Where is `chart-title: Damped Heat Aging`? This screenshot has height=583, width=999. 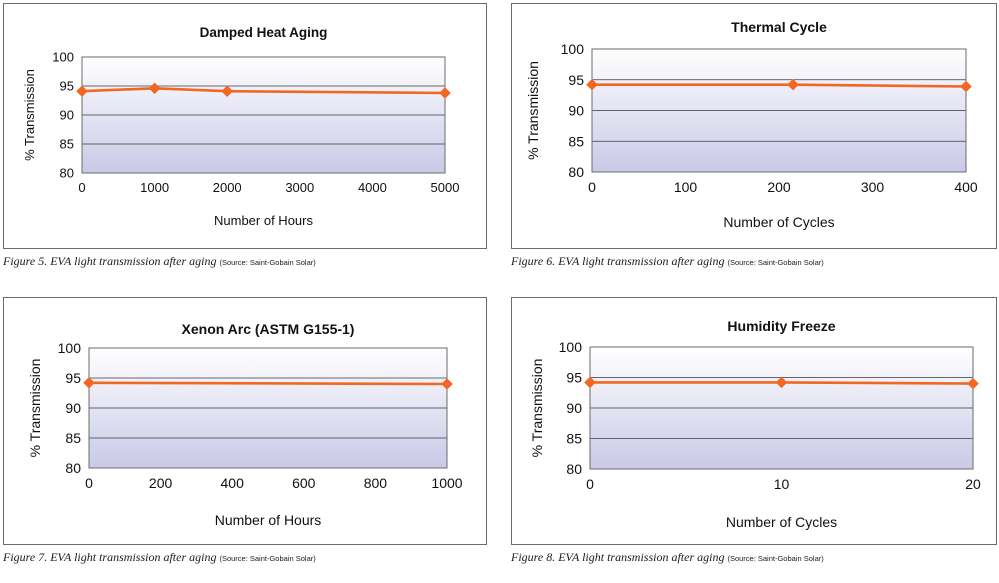 chart-title: Damped Heat Aging is located at coordinates (264, 32).